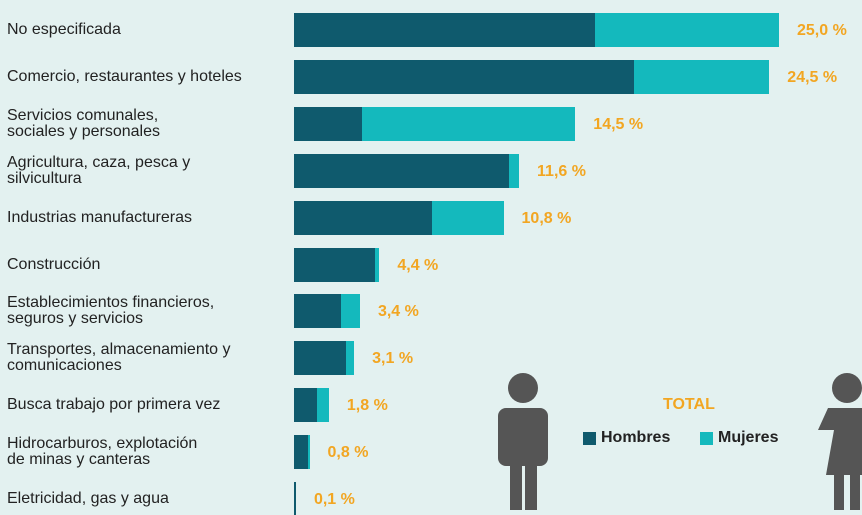 The height and width of the screenshot is (515, 862). What do you see at coordinates (393, 359) in the screenshot?
I see `total-label: 3,1 %` at bounding box center [393, 359].